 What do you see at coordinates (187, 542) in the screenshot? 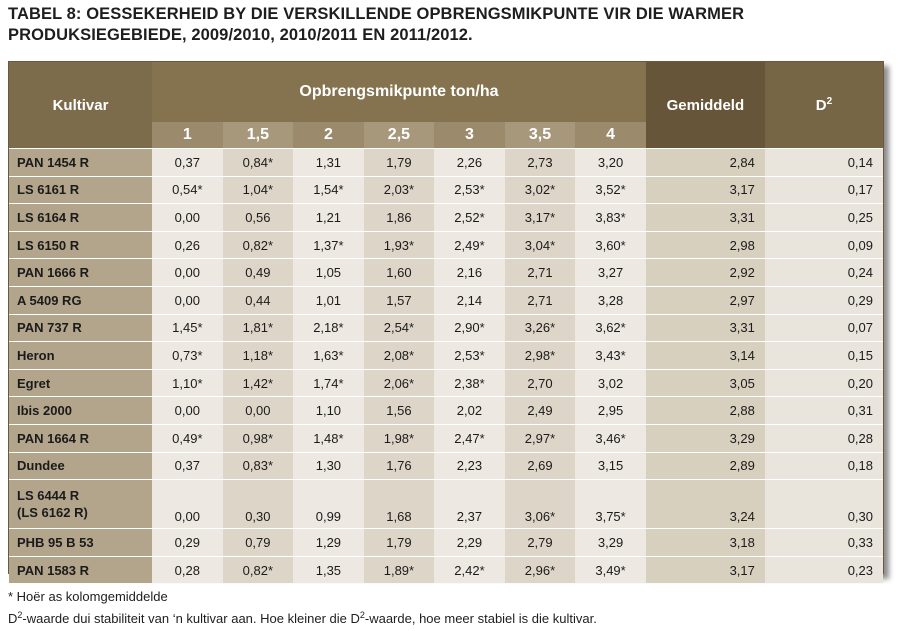
I see `yield-cell: 0,29` at bounding box center [187, 542].